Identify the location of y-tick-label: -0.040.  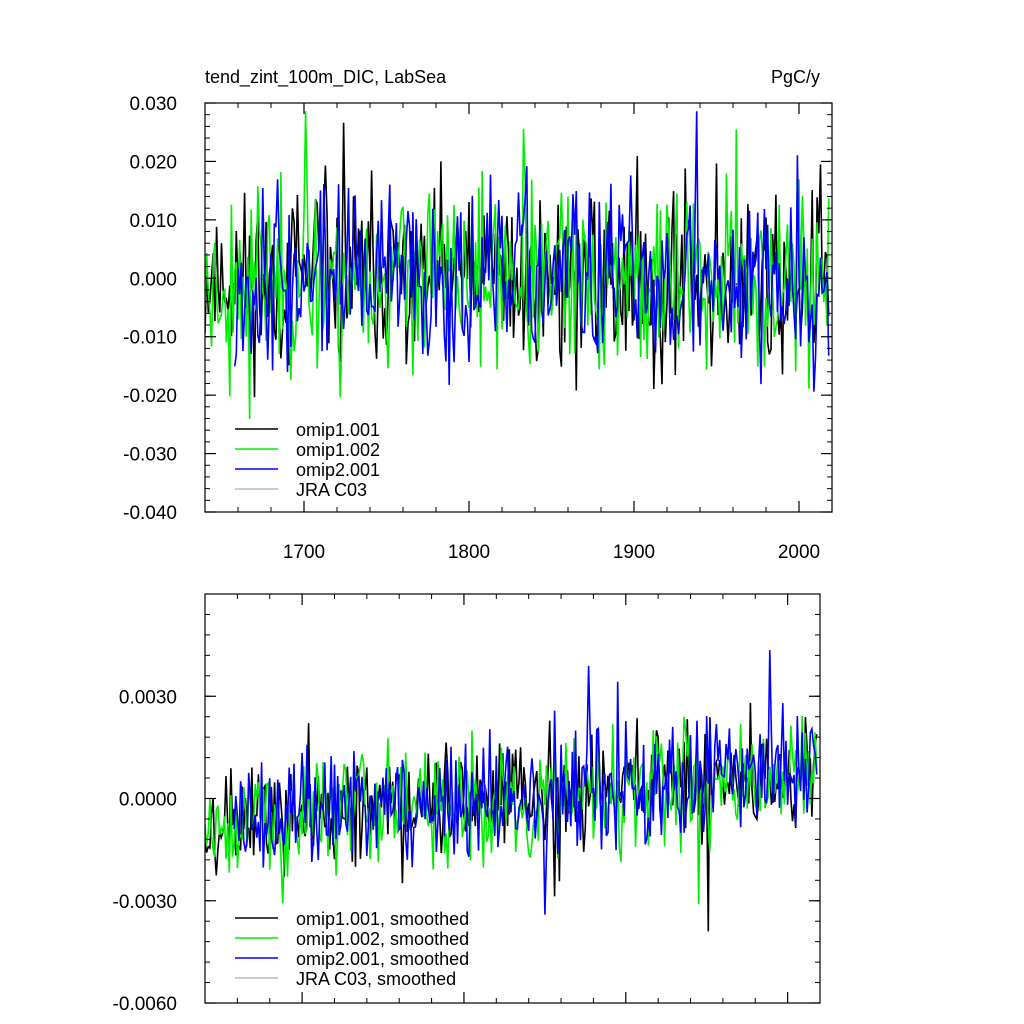
(150, 513).